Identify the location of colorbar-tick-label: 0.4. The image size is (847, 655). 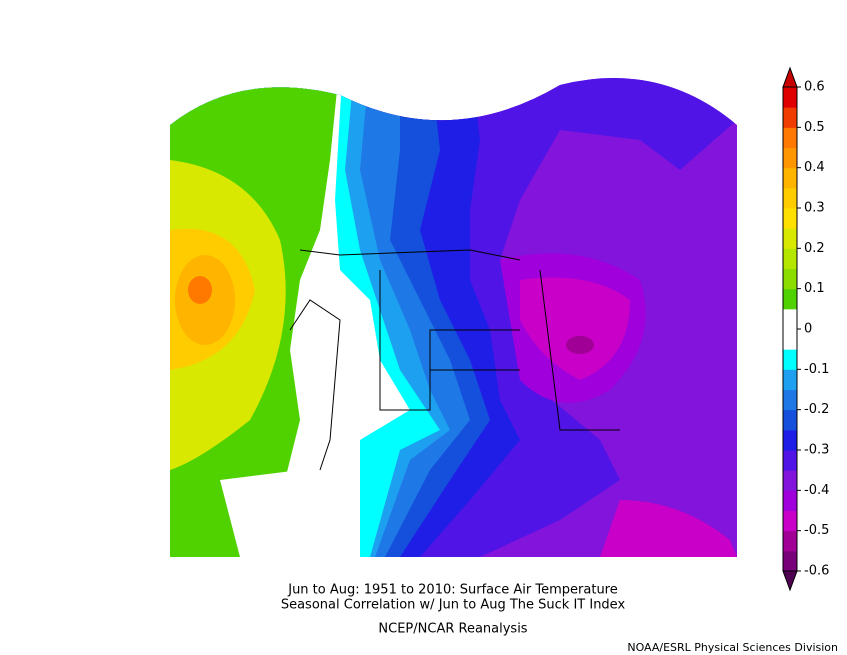
(814, 167).